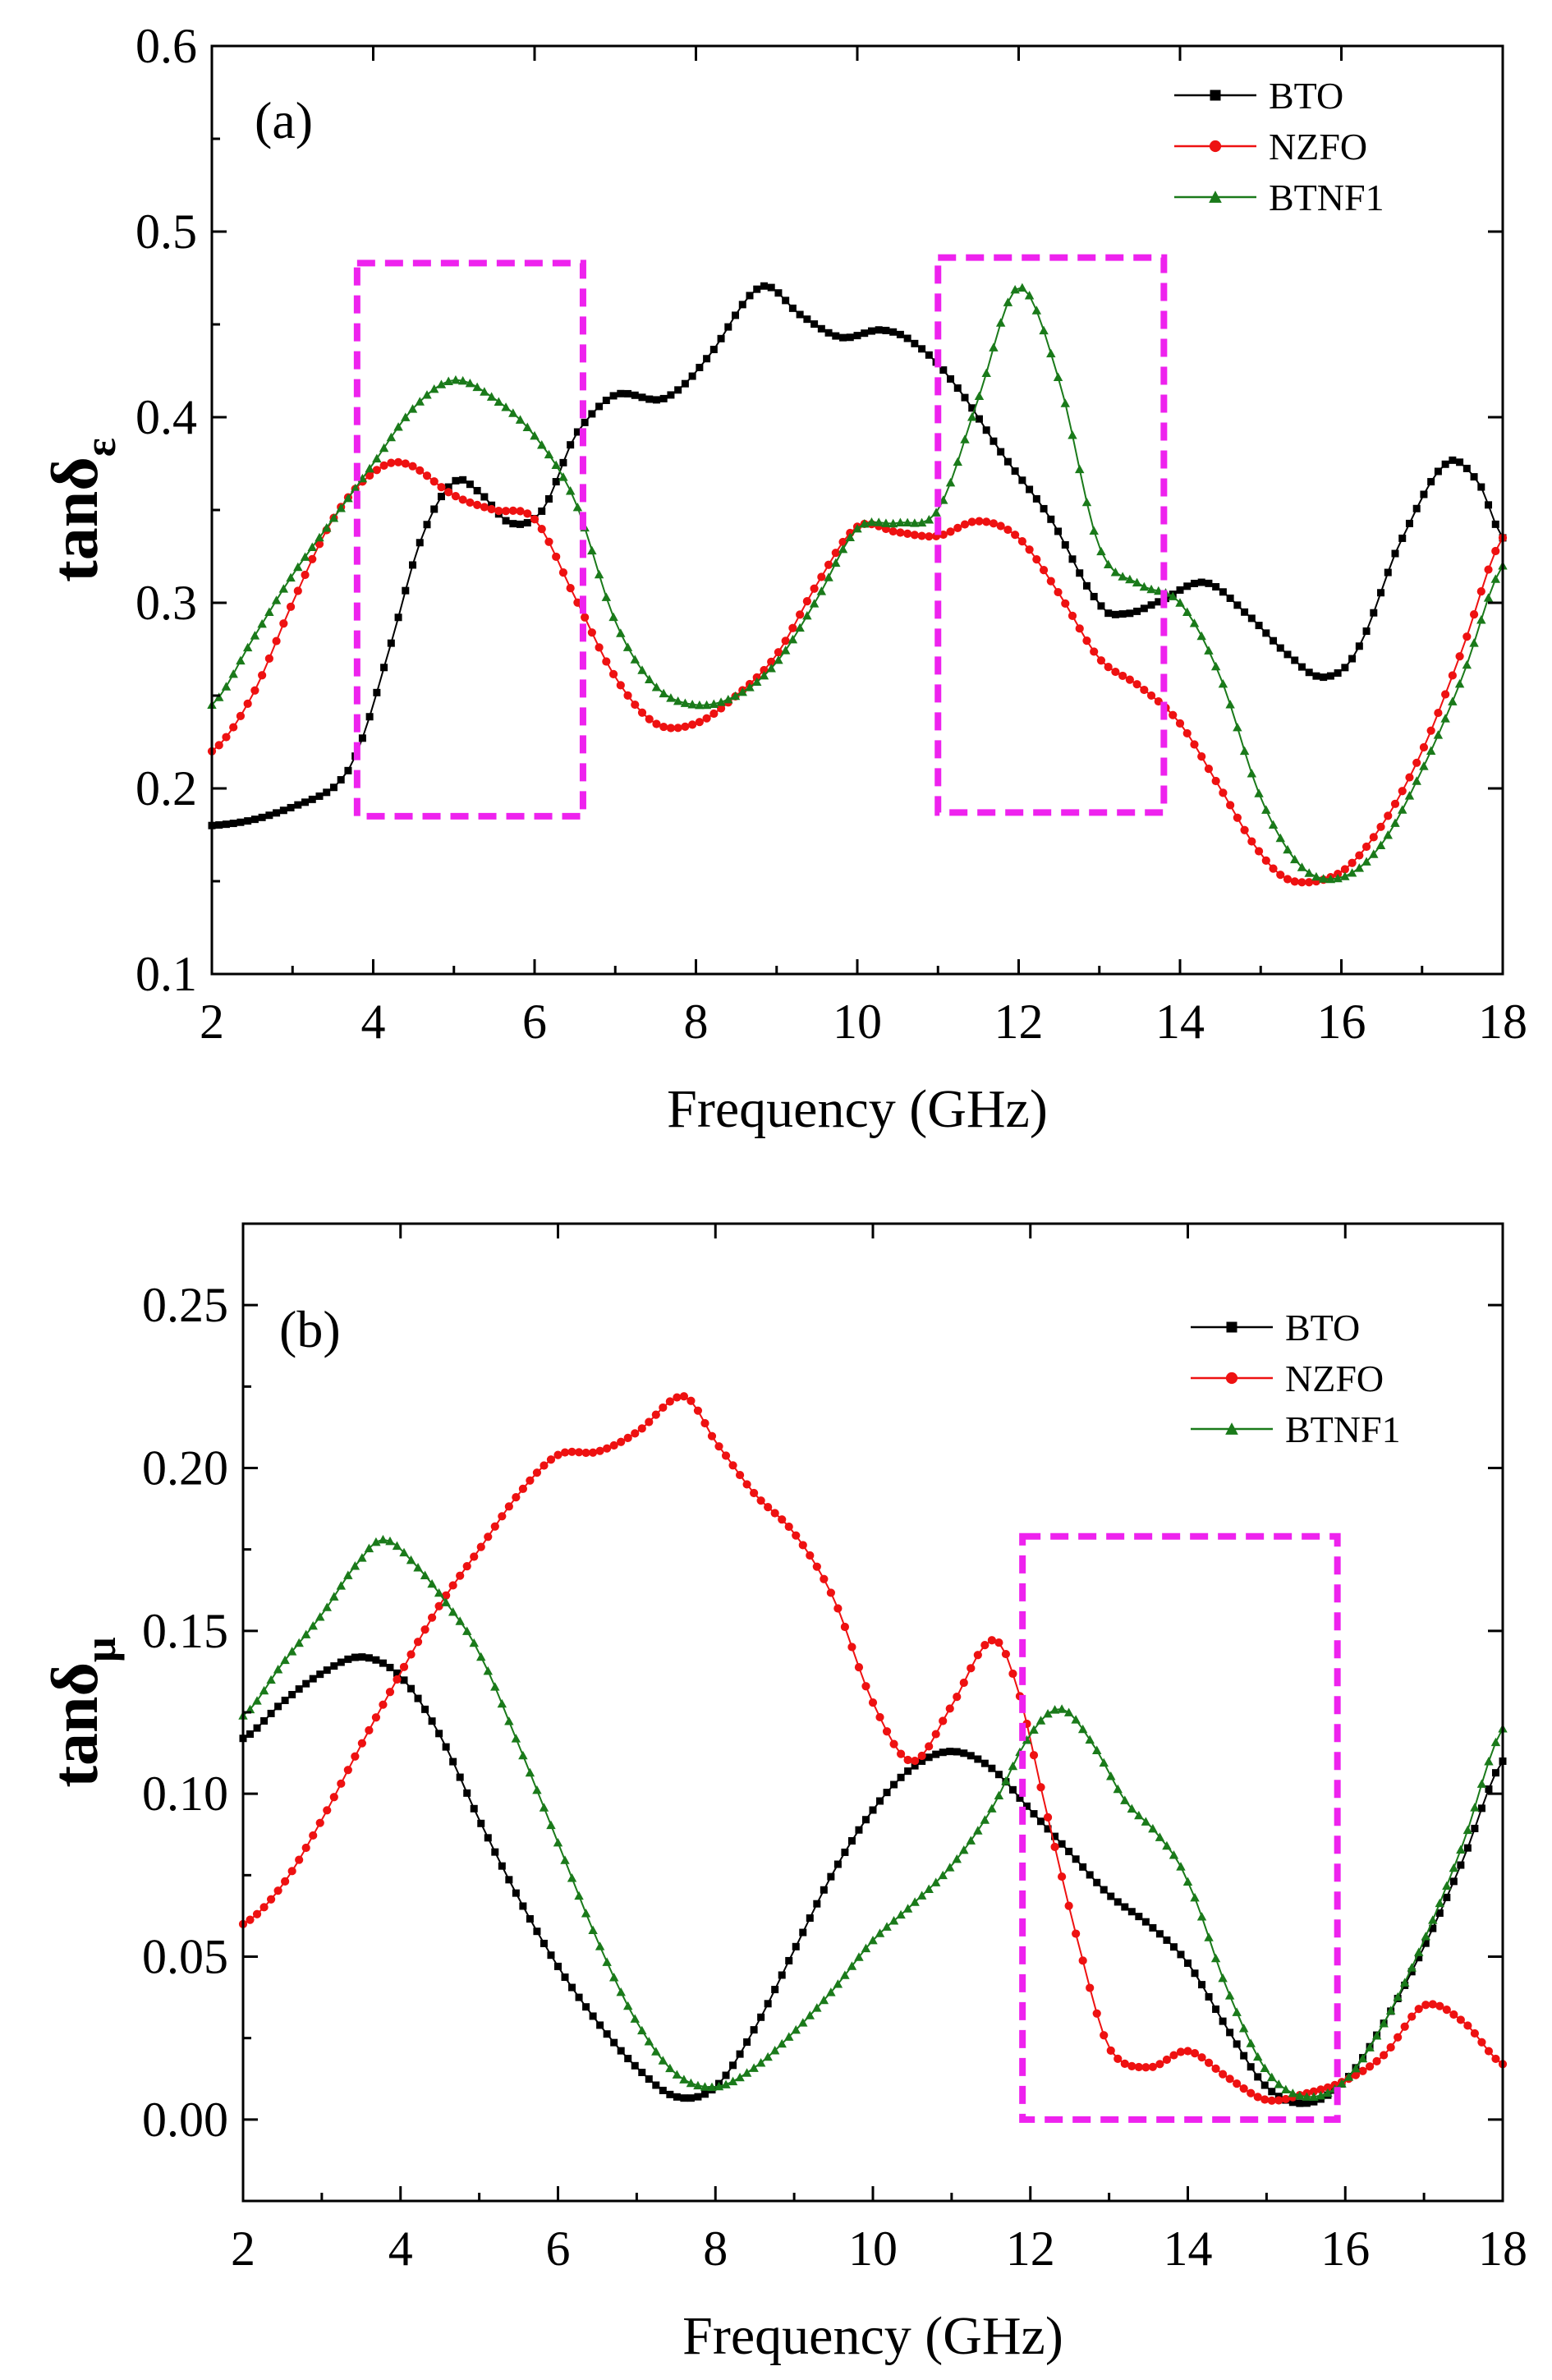 Image resolution: width=1552 pixels, height=2380 pixels. What do you see at coordinates (166, 603) in the screenshot?
I see `y-tick-label: 0.3` at bounding box center [166, 603].